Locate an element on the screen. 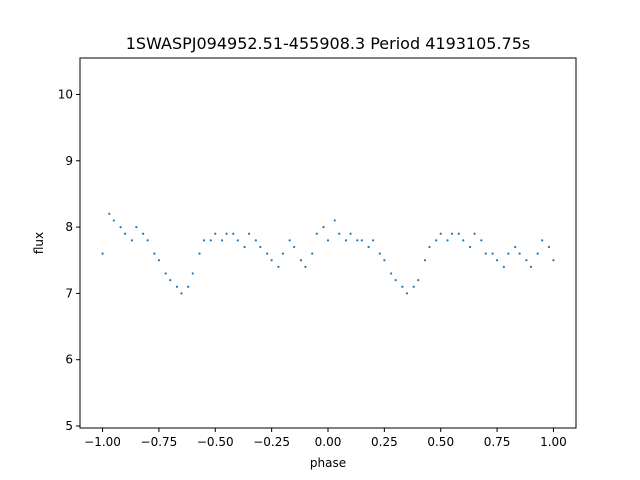 This screenshot has width=640, height=480. x-tick-label: −0.25 is located at coordinates (271, 442).